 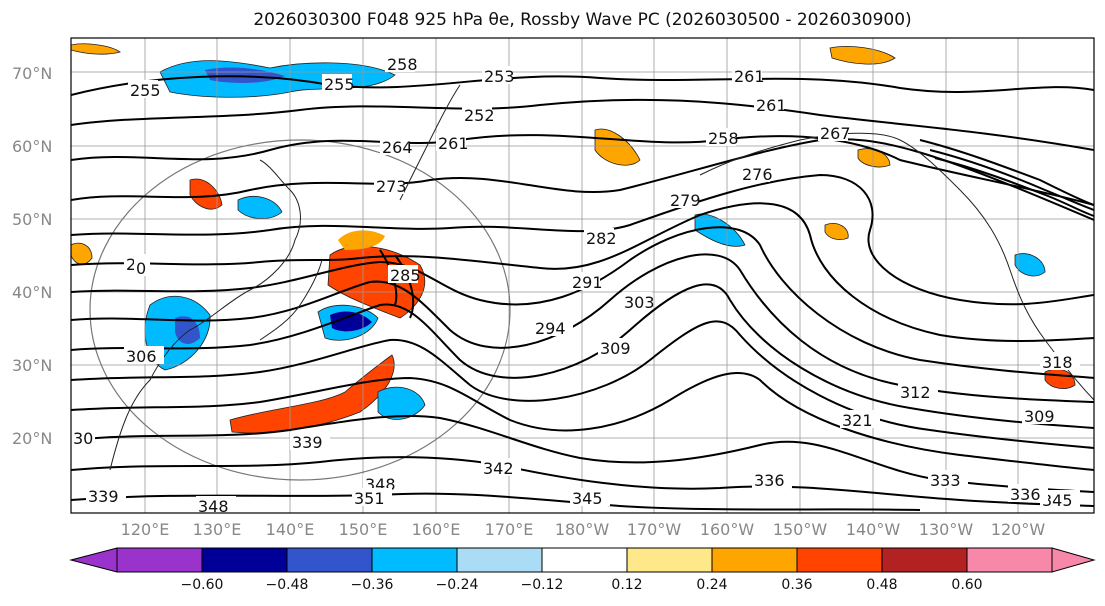 I want to click on contour-label: 345, so click(x=587, y=498).